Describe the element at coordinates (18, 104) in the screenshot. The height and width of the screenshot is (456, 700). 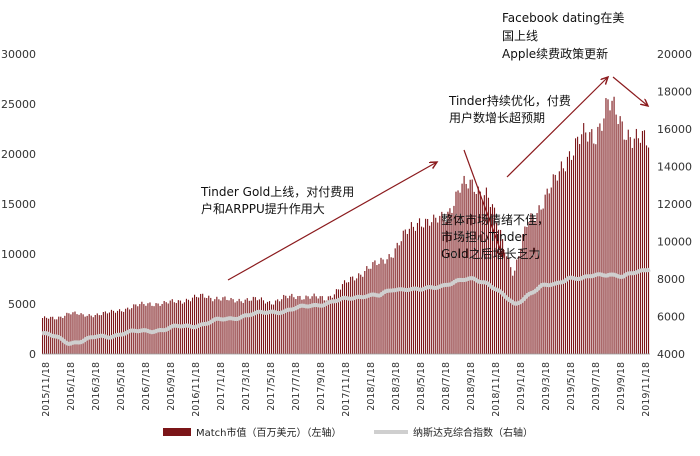
I see `left-tick-label: 25000` at that location.